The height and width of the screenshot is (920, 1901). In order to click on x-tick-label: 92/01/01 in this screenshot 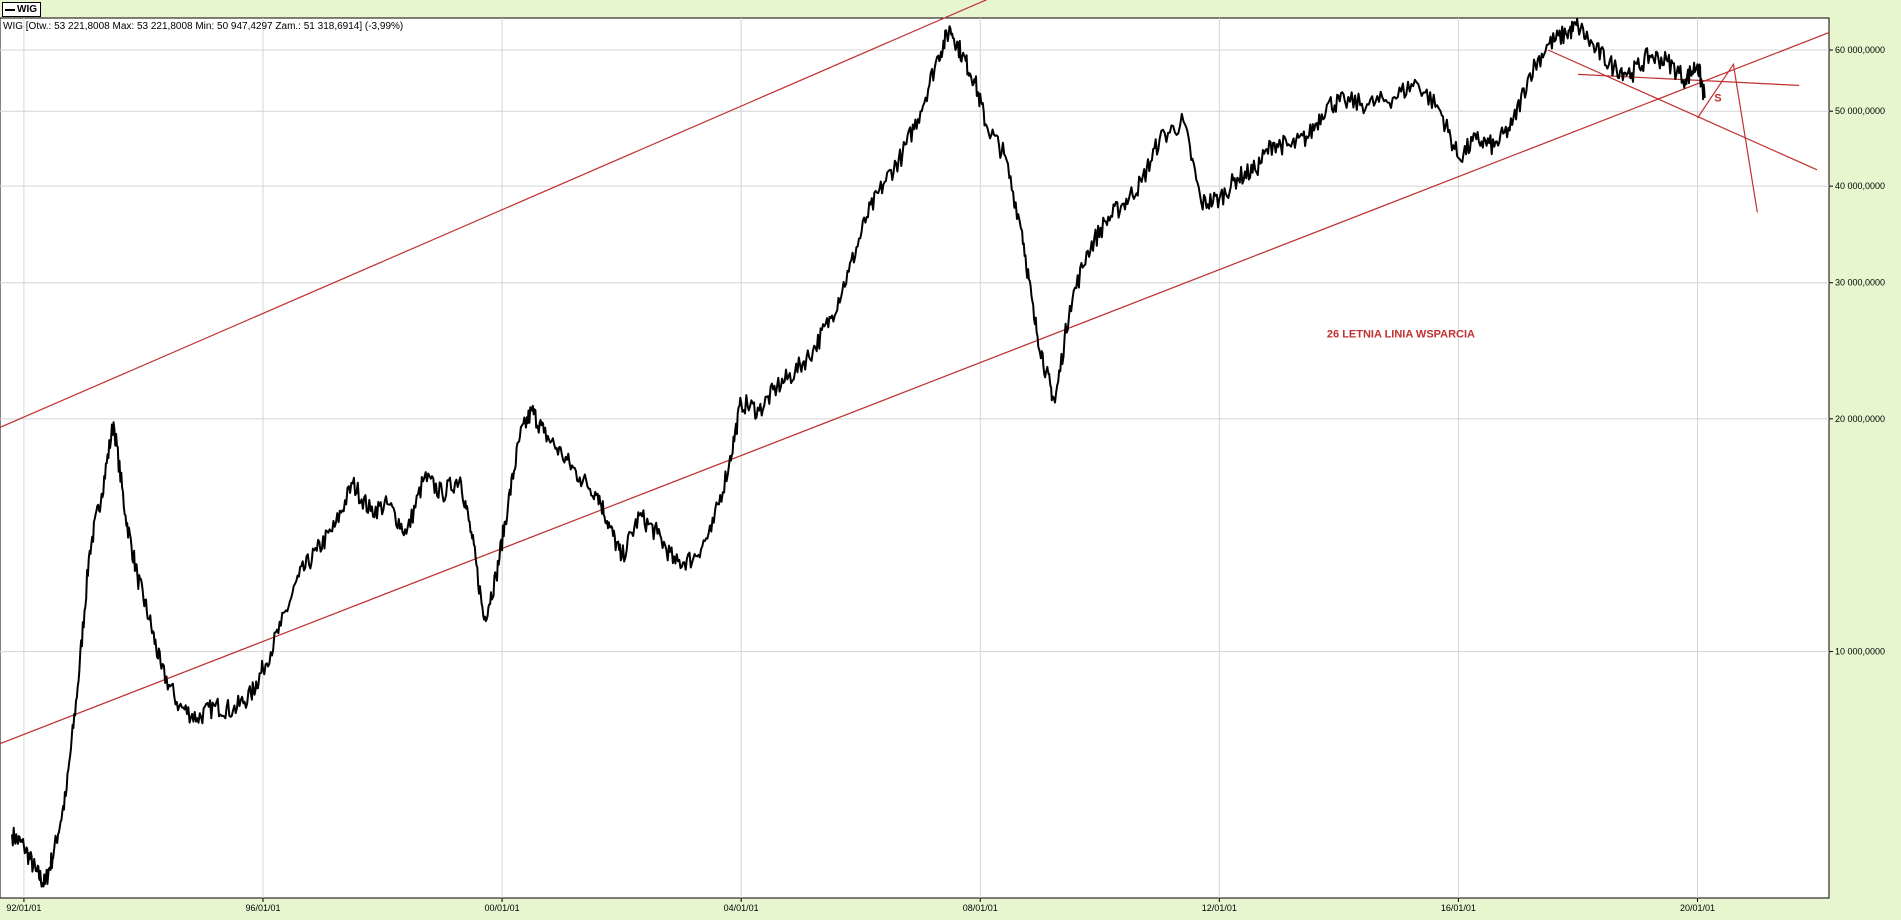, I will do `click(23, 908)`.